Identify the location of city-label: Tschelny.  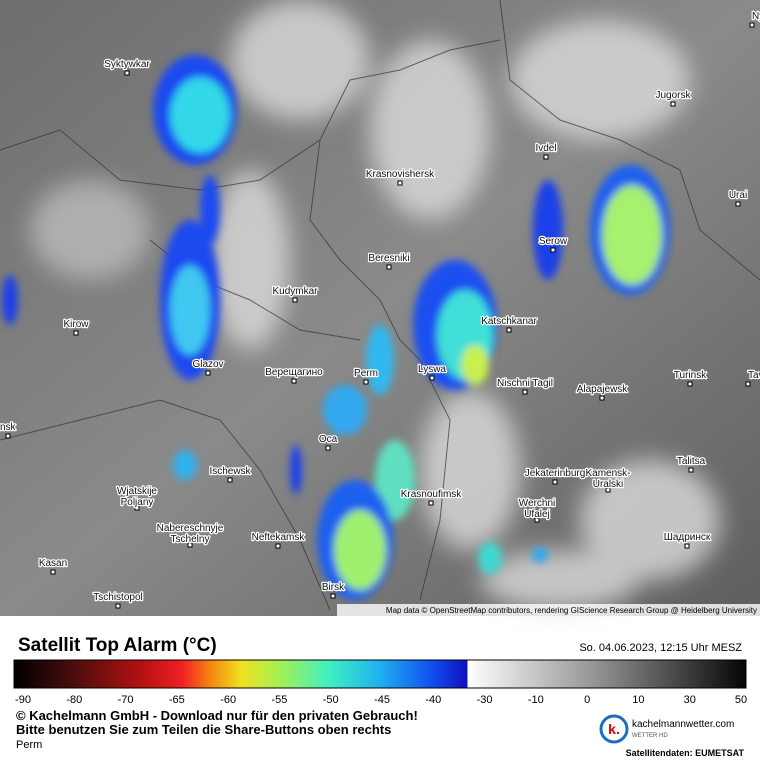
(190, 539).